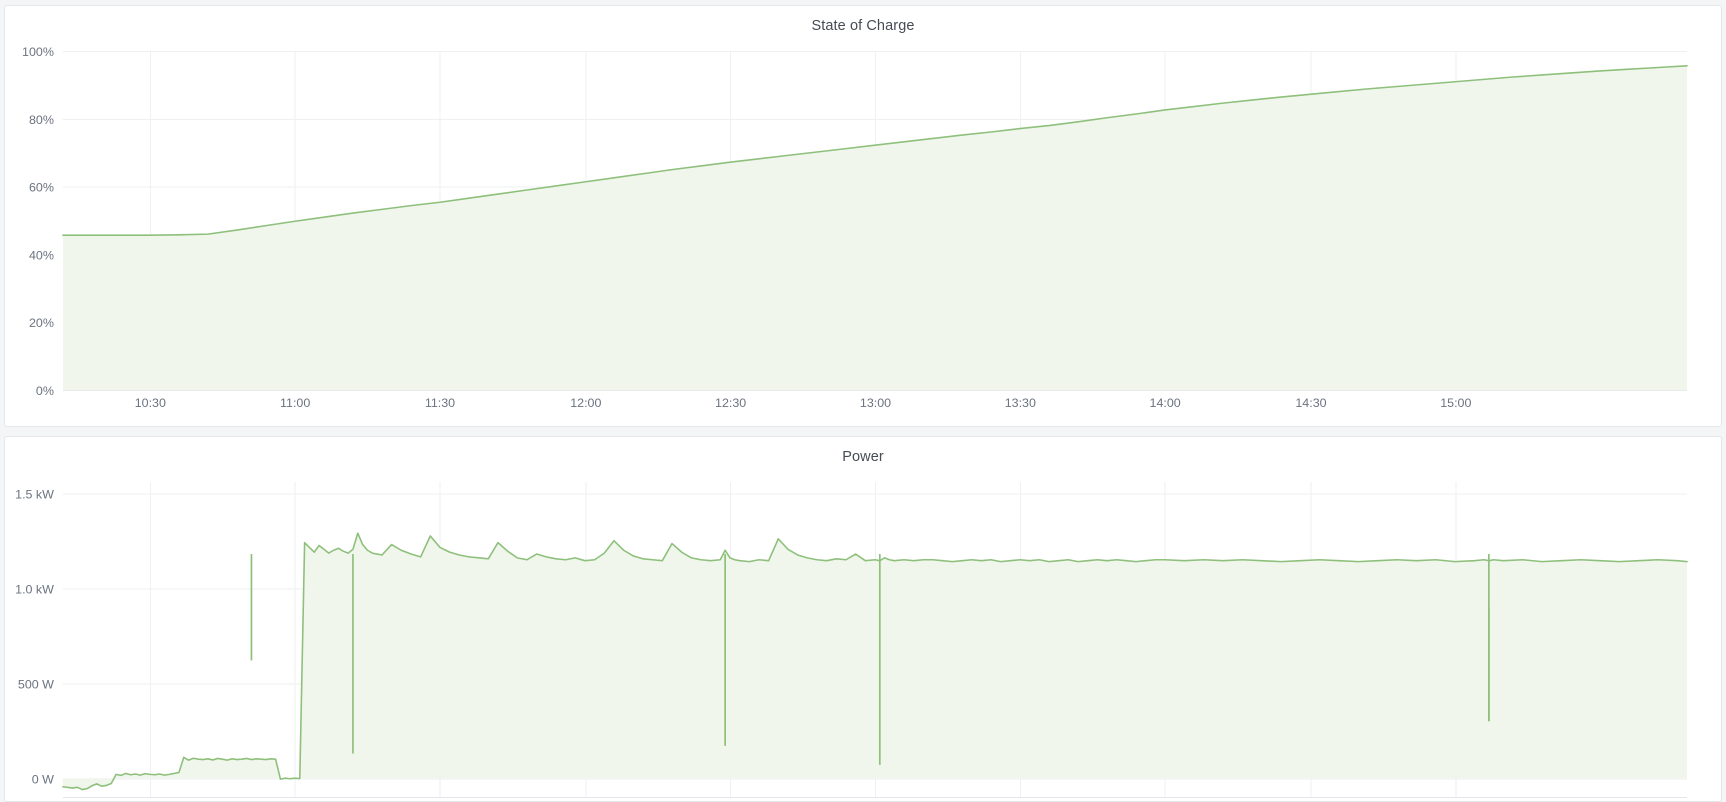 The image size is (1726, 802). Describe the element at coordinates (295, 403) in the screenshot. I see `x-axis-tick-label: 11:00` at that location.